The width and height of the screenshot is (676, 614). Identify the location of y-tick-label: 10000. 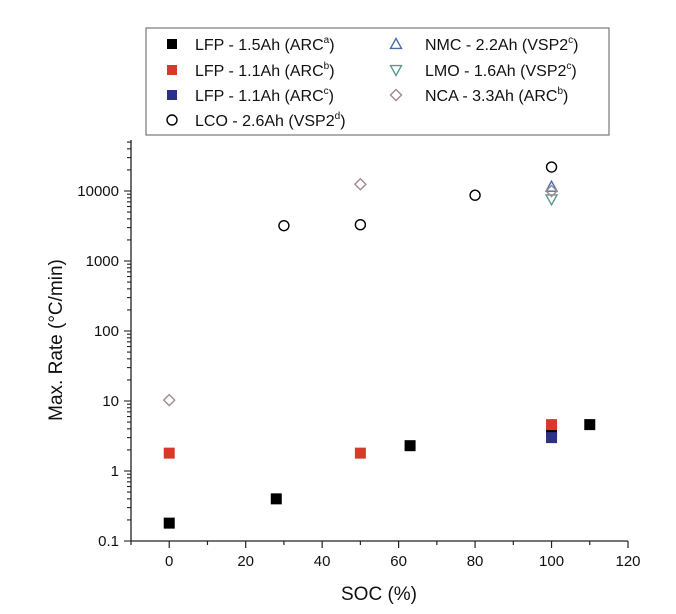
(98, 191).